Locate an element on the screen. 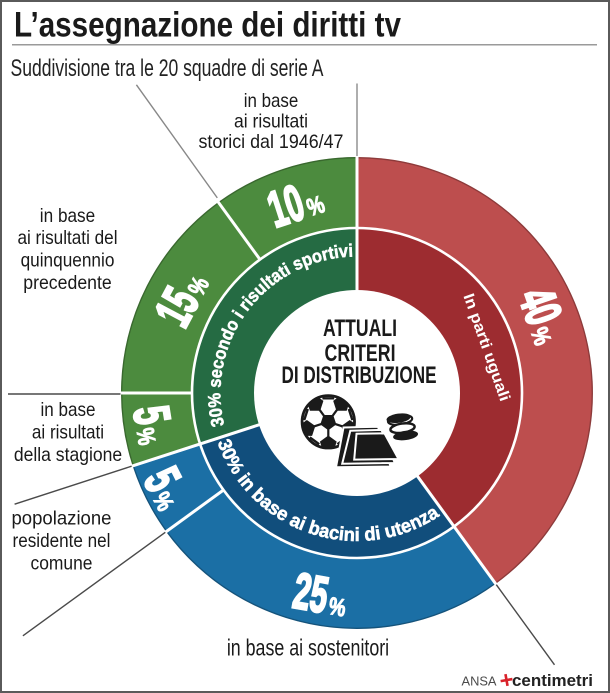  svg-text: ANSA is located at coordinates (479, 681).